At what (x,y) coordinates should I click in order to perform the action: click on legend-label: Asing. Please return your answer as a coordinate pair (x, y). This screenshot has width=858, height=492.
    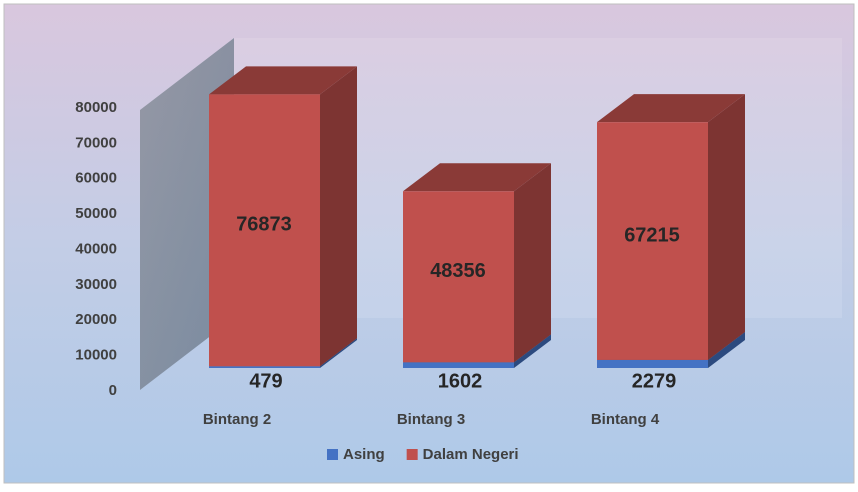
    Looking at the image, I should click on (364, 454).